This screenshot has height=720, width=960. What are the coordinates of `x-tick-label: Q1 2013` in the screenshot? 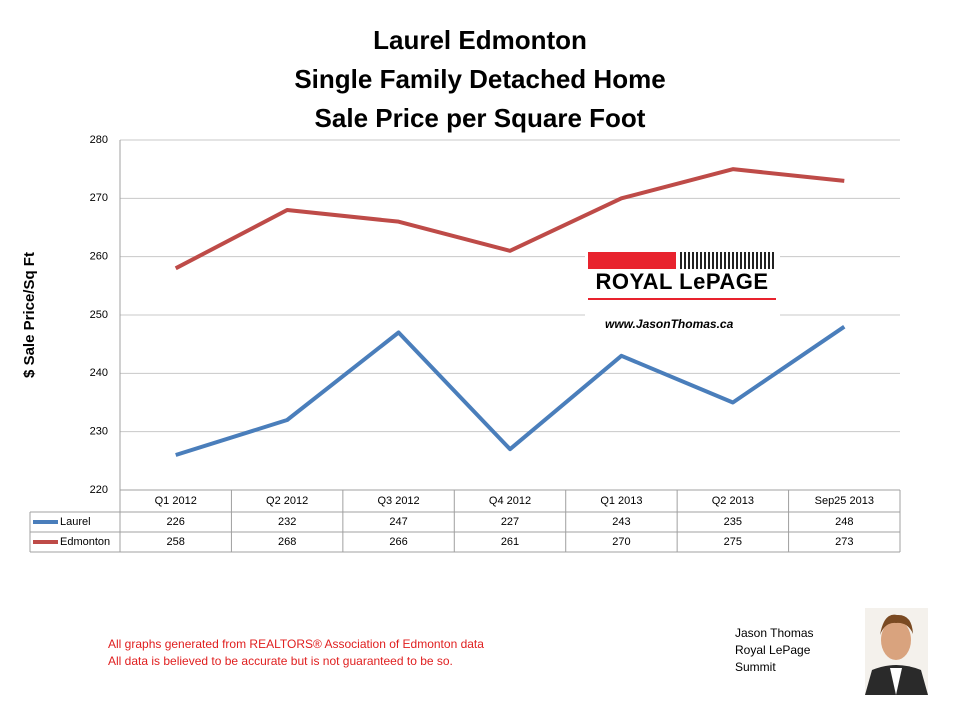 It's located at (621, 501).